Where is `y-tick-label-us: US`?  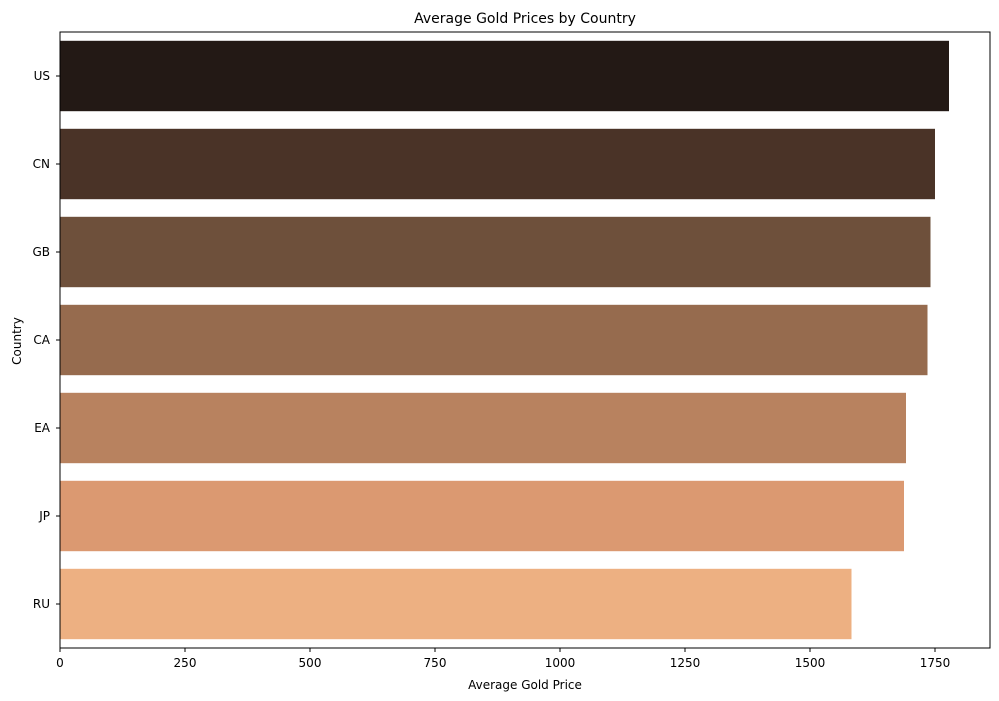 y-tick-label-us: US is located at coordinates (42, 76).